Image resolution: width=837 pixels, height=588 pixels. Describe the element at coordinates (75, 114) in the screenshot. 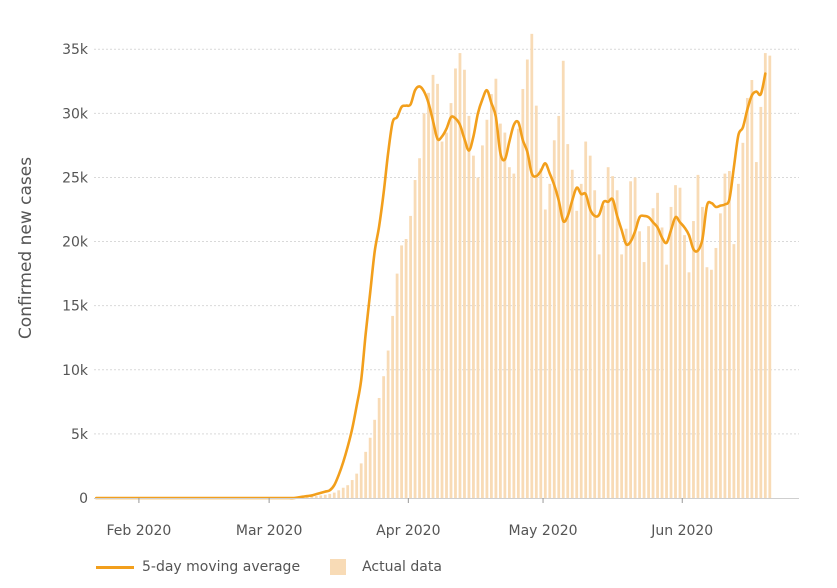

I see `y-tick-label: 30k` at that location.